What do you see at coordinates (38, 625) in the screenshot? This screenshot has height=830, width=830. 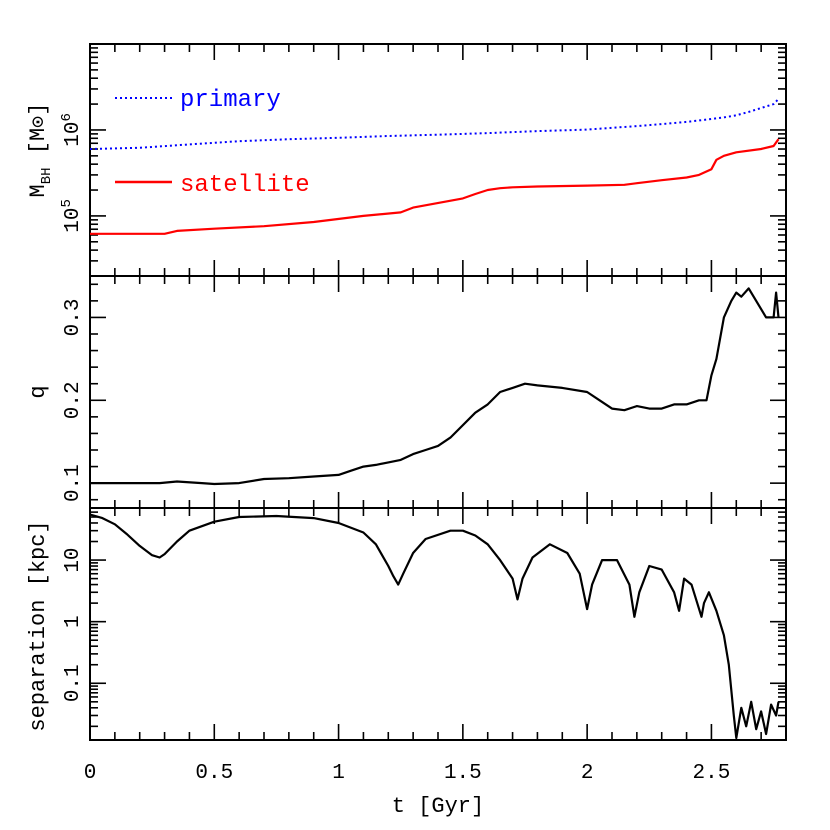 I see `bottom-y-axis-title: separation [kpc]` at bounding box center [38, 625].